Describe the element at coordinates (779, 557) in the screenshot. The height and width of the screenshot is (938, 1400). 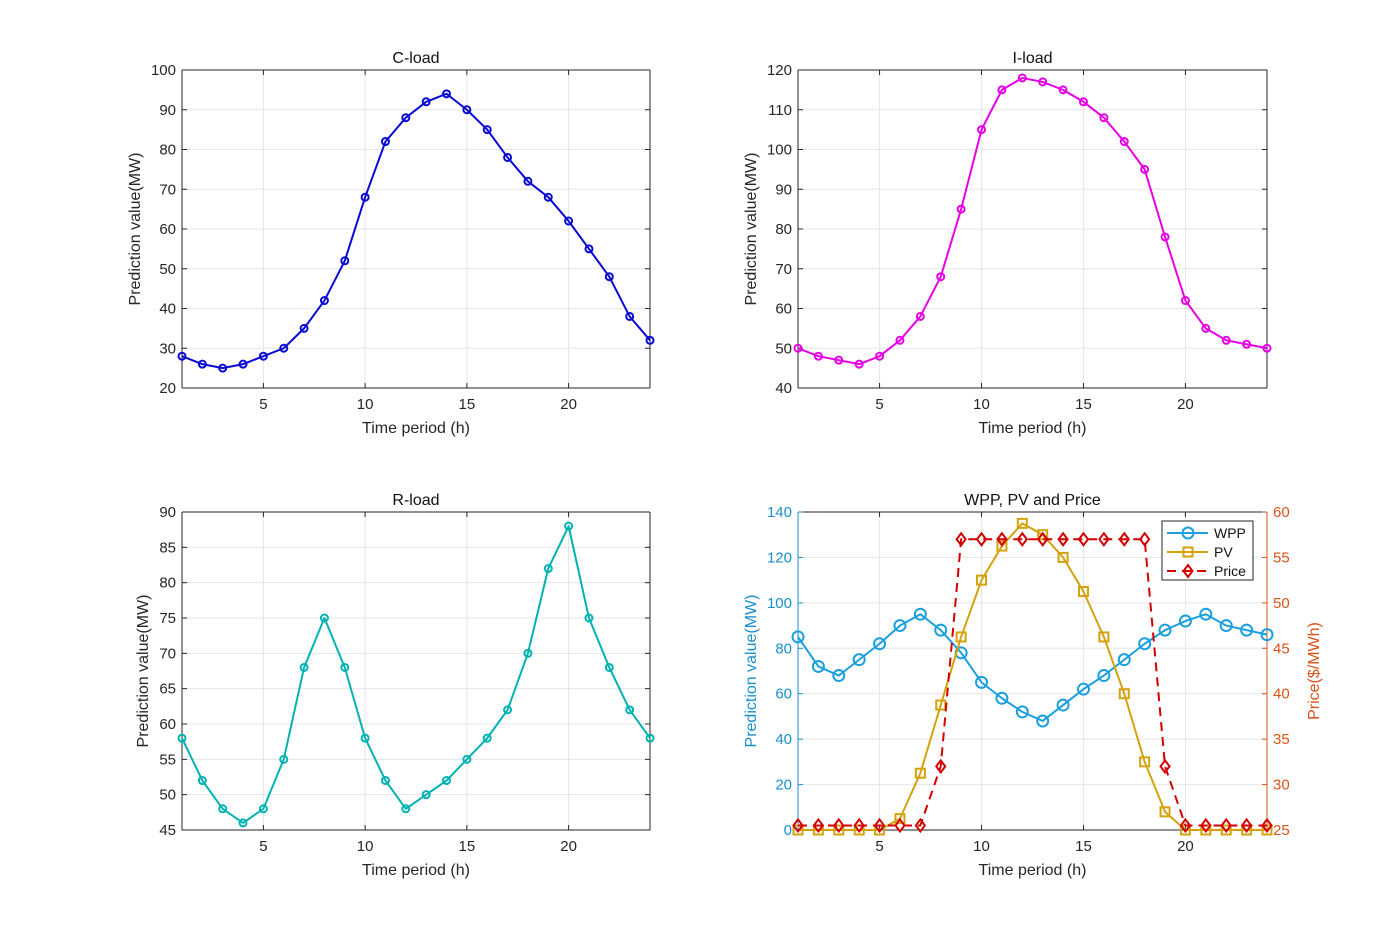
I see `y-tick-label: 120` at that location.